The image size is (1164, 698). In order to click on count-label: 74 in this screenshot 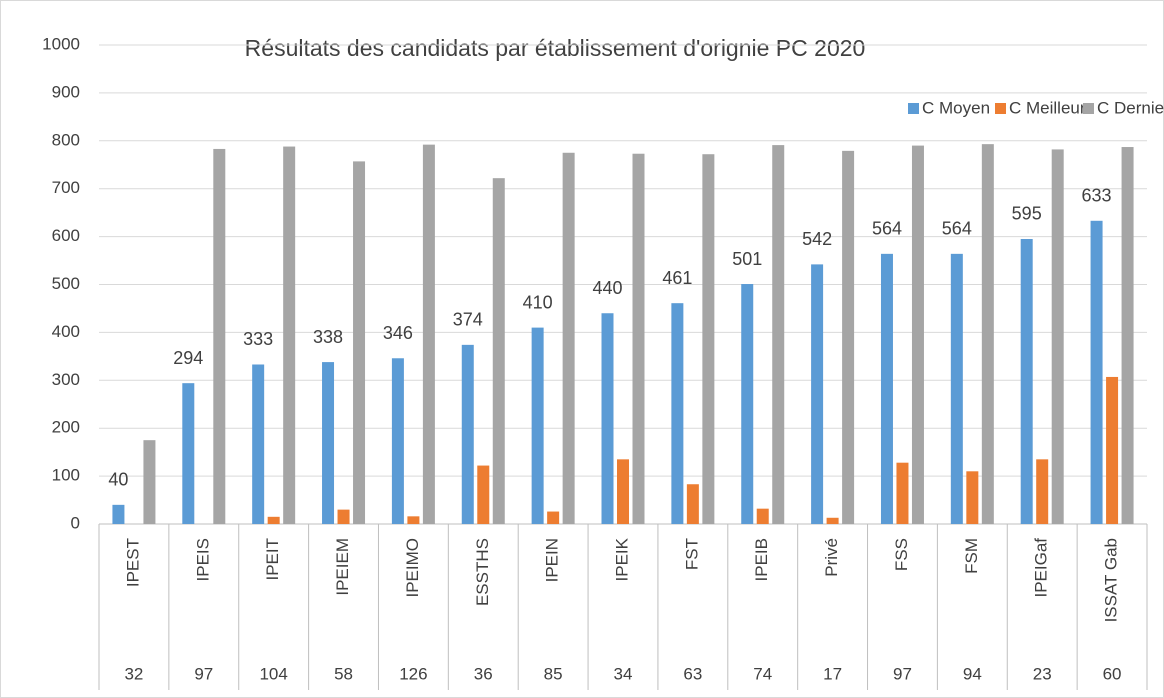, I will do `click(762, 673)`.